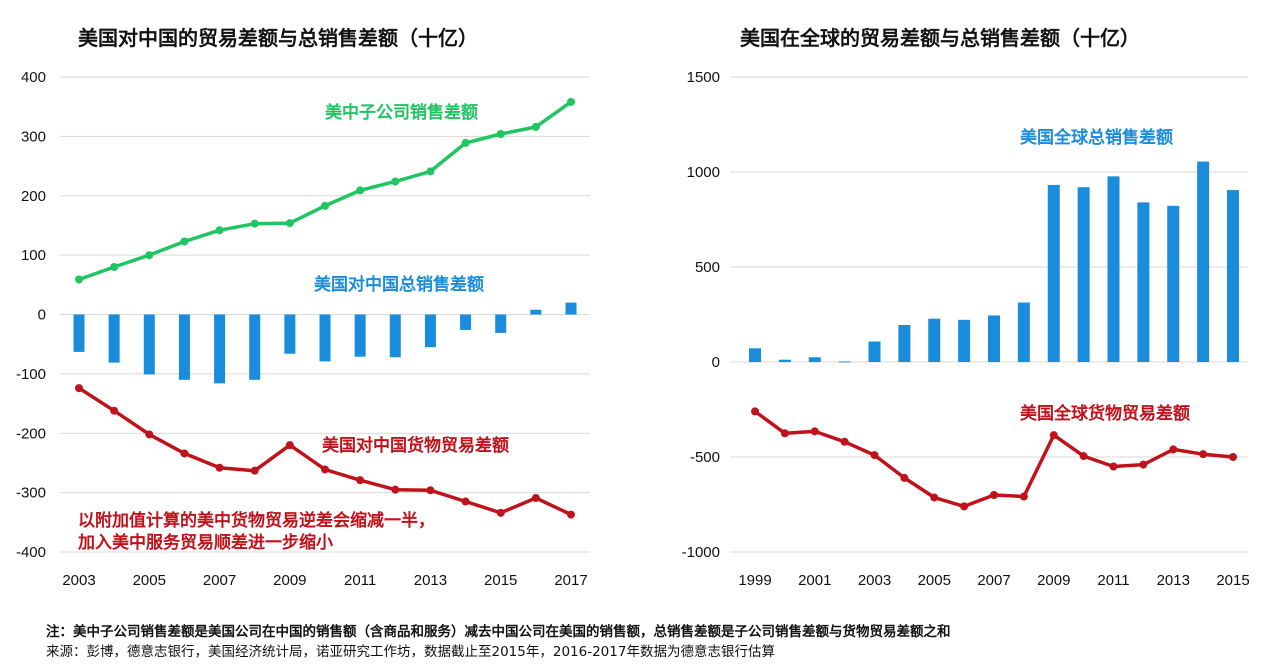 The image size is (1267, 669). I want to click on right-chart-title: 美国在全球的贸易差额与总销售差额（十亿）, so click(940, 38).